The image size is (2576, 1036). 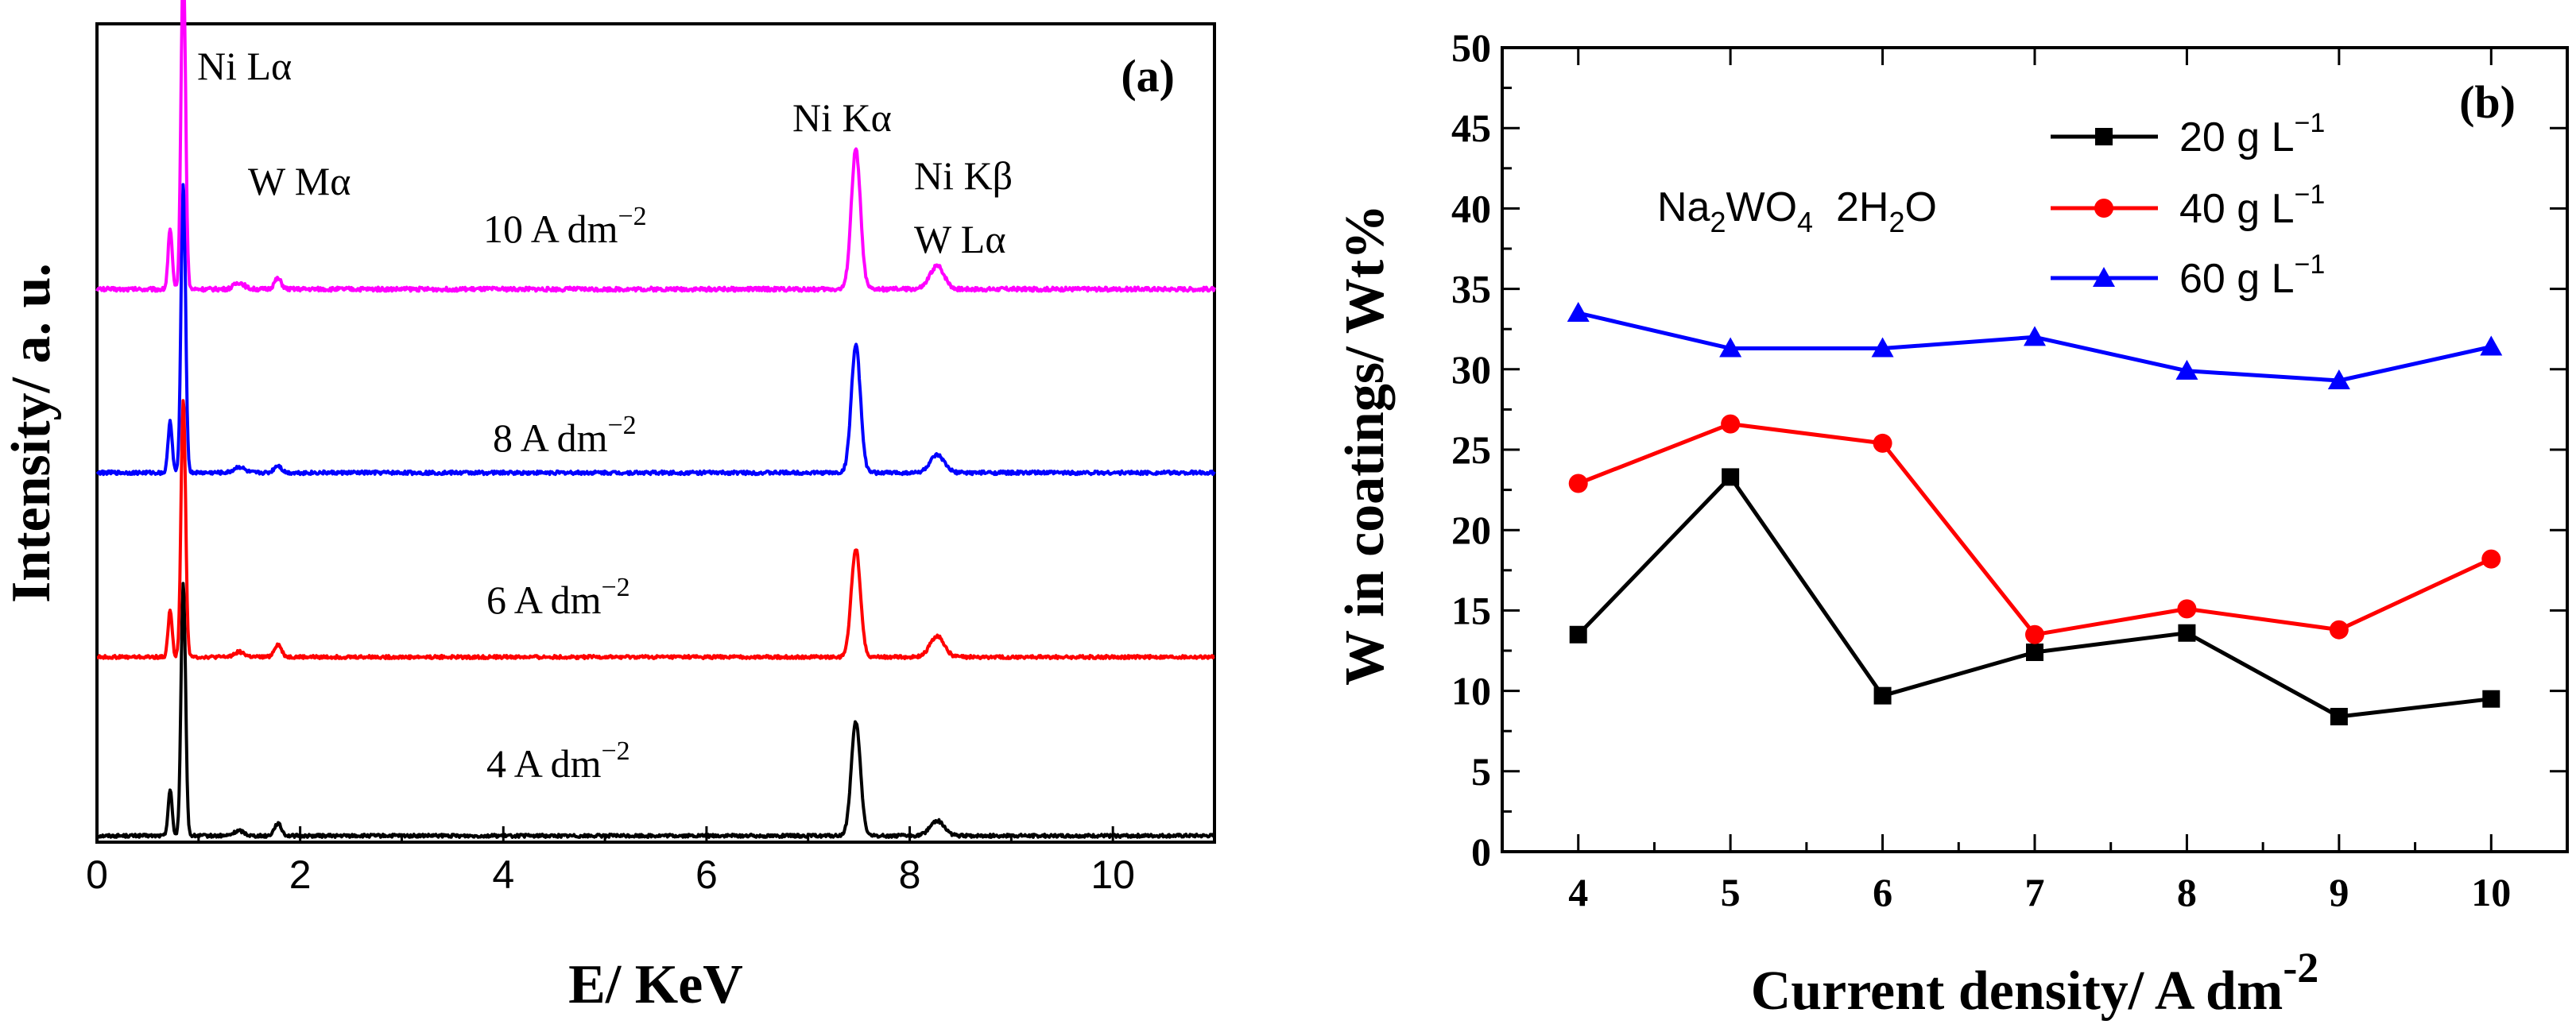 I want to click on legend-label: 40 g L−1, so click(x=2252, y=206).